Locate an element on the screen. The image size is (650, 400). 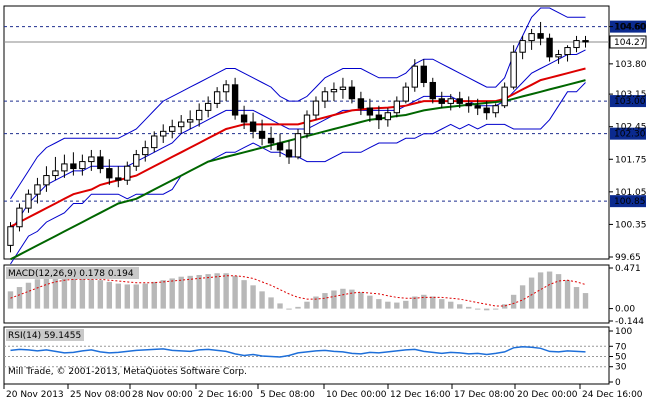
price-level-label: 102.30 is located at coordinates (630, 135).